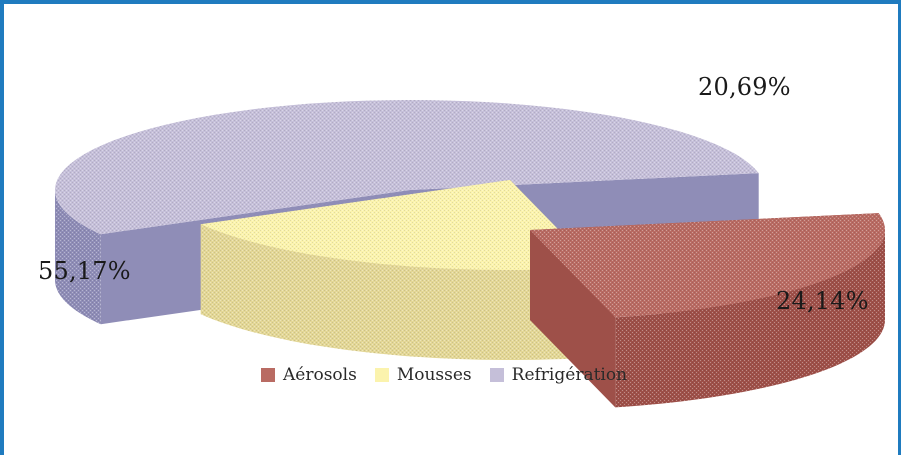 The image size is (901, 455). I want to click on legend-label-refrigeration: Refrigération, so click(569, 375).